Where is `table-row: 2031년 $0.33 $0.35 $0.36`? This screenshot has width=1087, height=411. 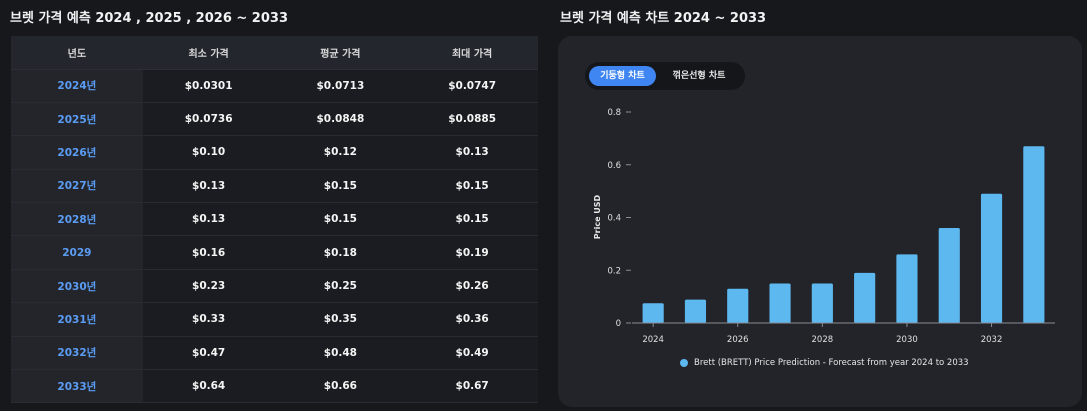
table-row: 2031년 $0.33 $0.35 $0.36 is located at coordinates (274, 319).